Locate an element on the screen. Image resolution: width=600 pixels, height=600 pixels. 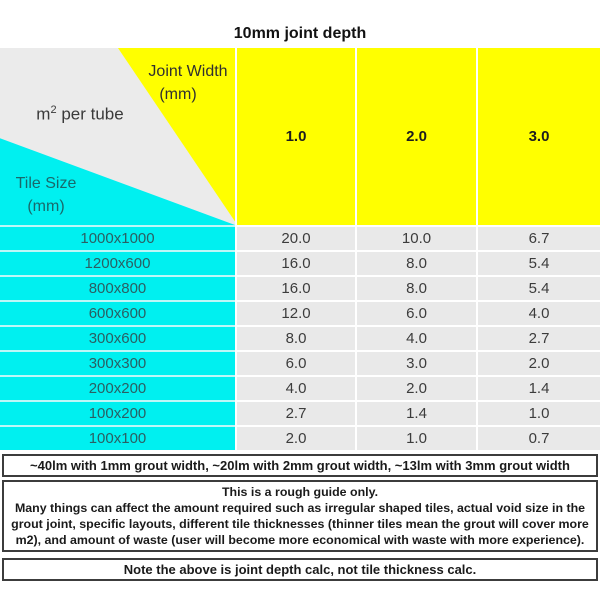
table-row: 300x300 6.0 3.0 2.0 is located at coordinates (300, 362).